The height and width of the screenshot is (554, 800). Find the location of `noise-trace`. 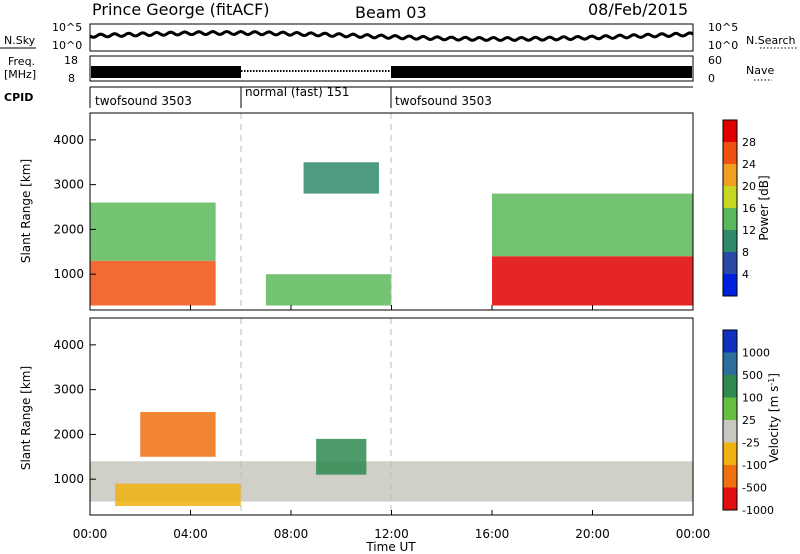

noise-trace is located at coordinates (391, 36).